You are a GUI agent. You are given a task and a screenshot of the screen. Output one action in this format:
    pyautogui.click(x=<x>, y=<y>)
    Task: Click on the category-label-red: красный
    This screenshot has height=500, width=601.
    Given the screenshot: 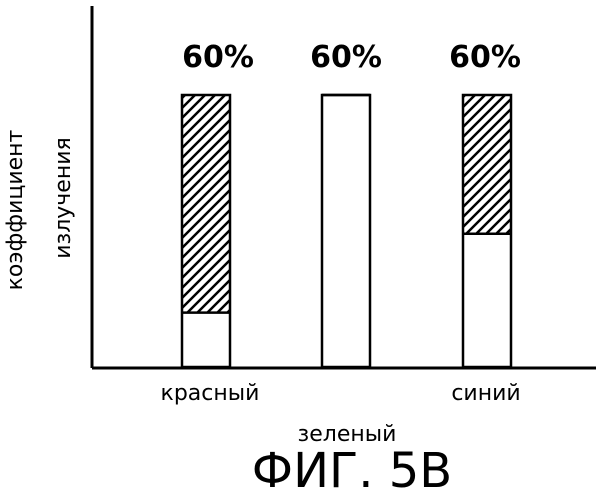 What is the action you would take?
    pyautogui.click(x=210, y=393)
    